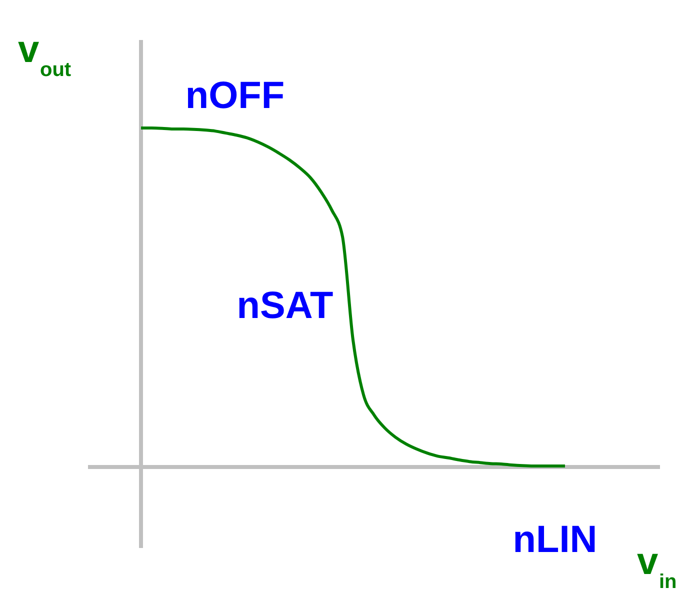  I want to click on annotation: nSAT, so click(285, 306).